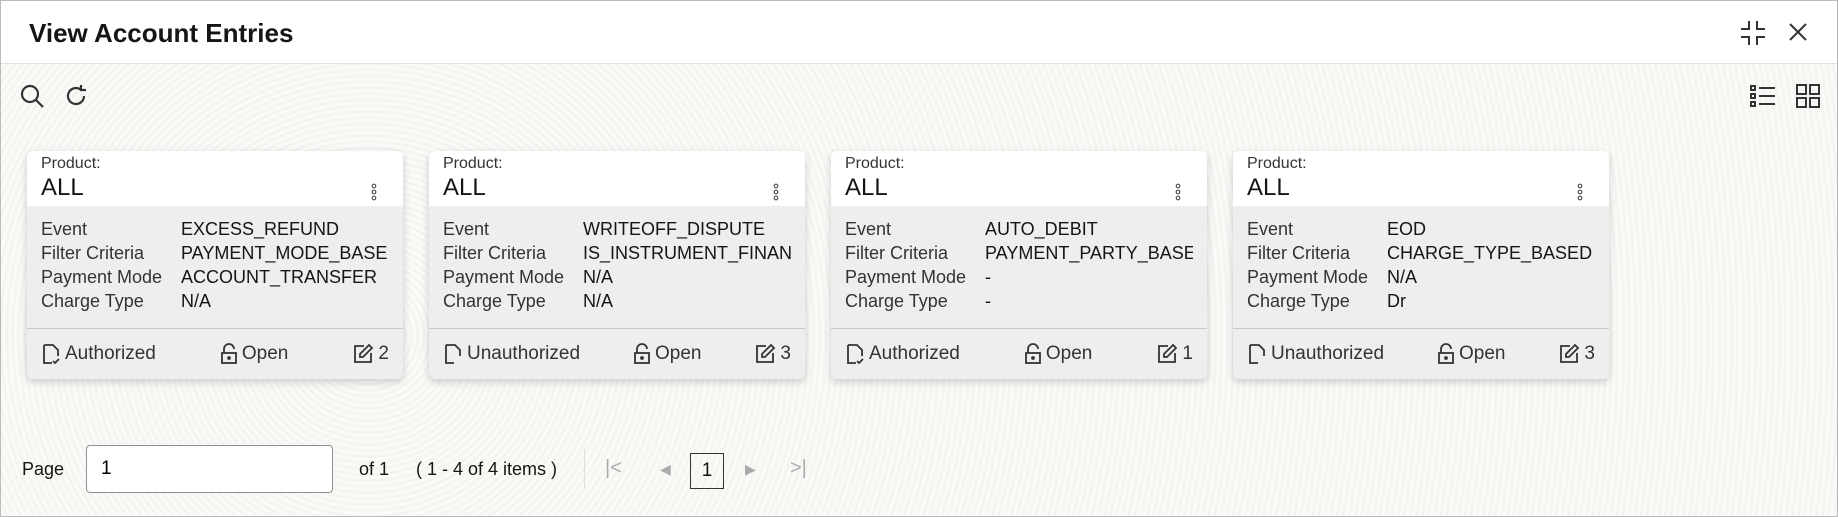 Image resolution: width=1838 pixels, height=517 pixels. Describe the element at coordinates (279, 277) in the screenshot. I see `field-value: ACCOUNT_TRANSFER` at that location.